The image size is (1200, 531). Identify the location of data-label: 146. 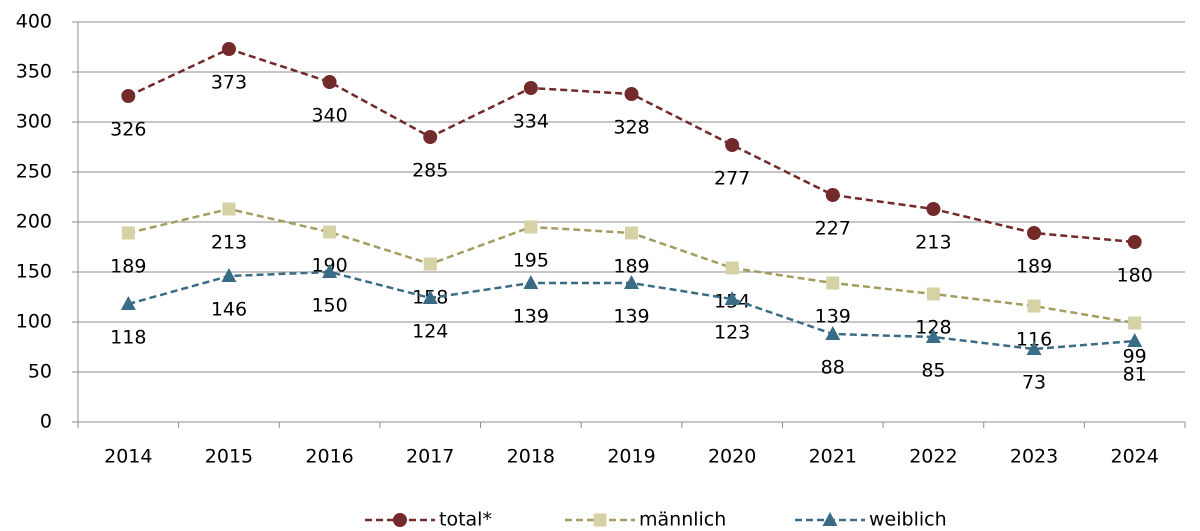
(229, 310).